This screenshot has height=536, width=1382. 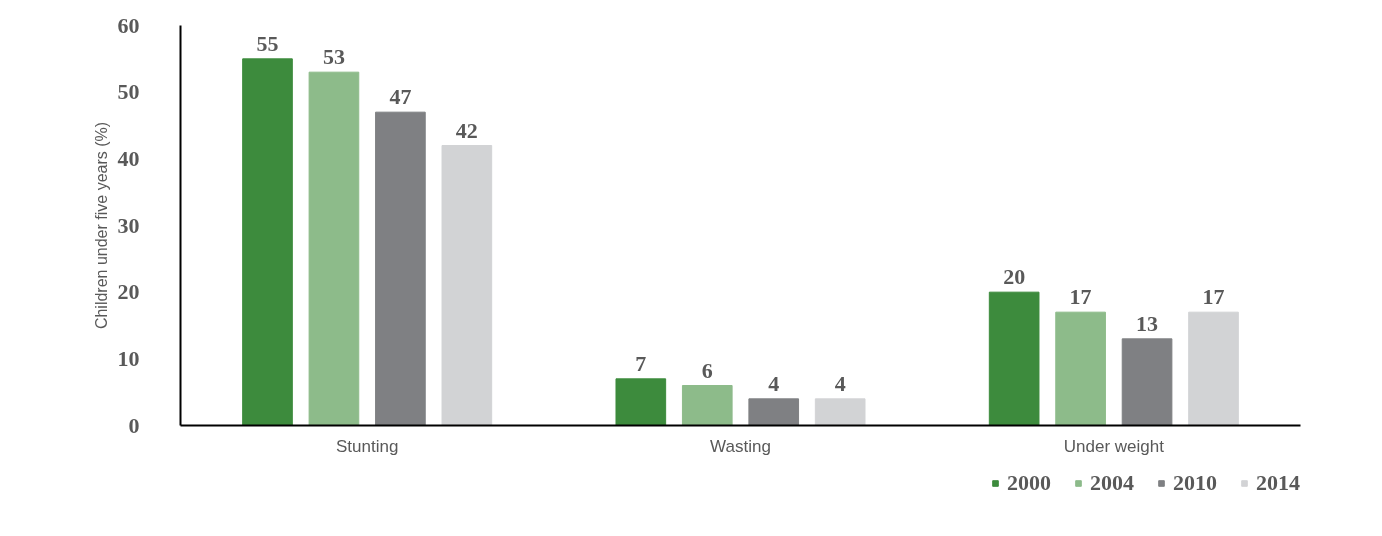 What do you see at coordinates (641, 363) in the screenshot?
I see `data-label: 7` at bounding box center [641, 363].